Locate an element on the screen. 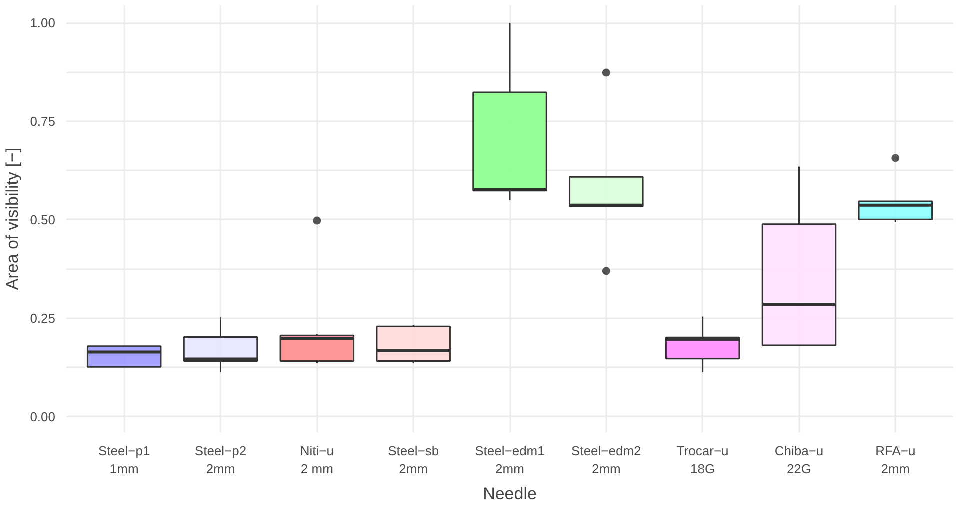 The image size is (958, 506). x-axis-title: Needle is located at coordinates (510, 494).